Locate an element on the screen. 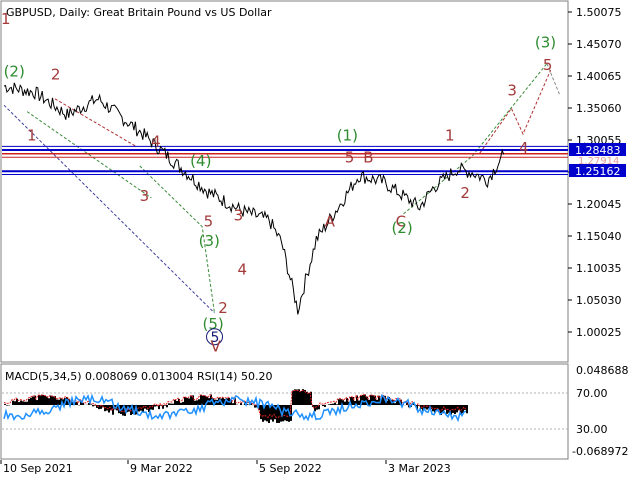  time-label-2: 9 Mar 2022 is located at coordinates (161, 468).